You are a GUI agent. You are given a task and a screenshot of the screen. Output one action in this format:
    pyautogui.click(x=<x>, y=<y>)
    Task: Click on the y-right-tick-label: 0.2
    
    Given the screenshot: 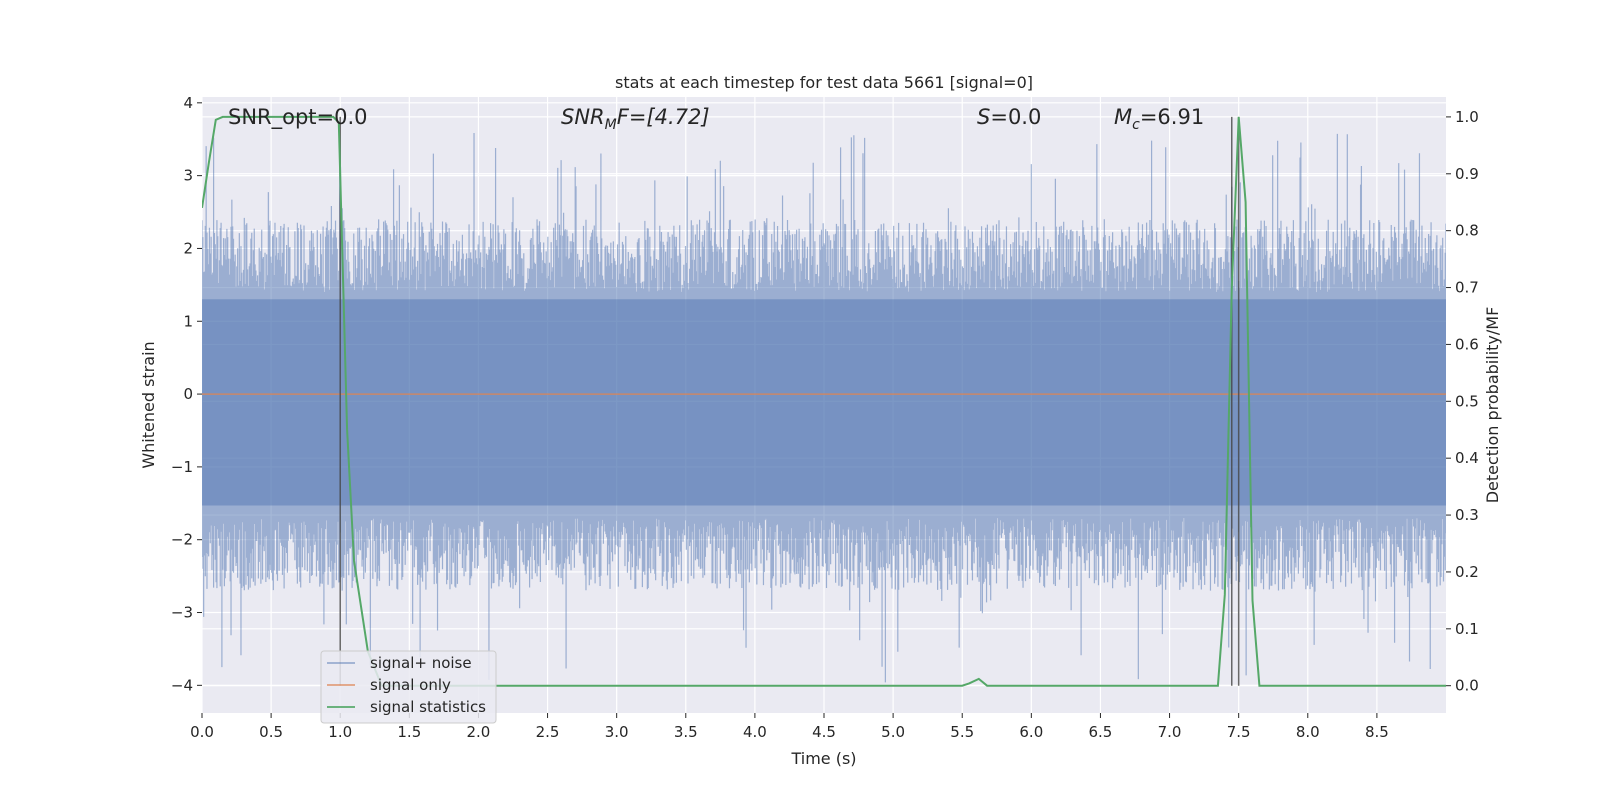 What is the action you would take?
    pyautogui.click(x=1467, y=572)
    